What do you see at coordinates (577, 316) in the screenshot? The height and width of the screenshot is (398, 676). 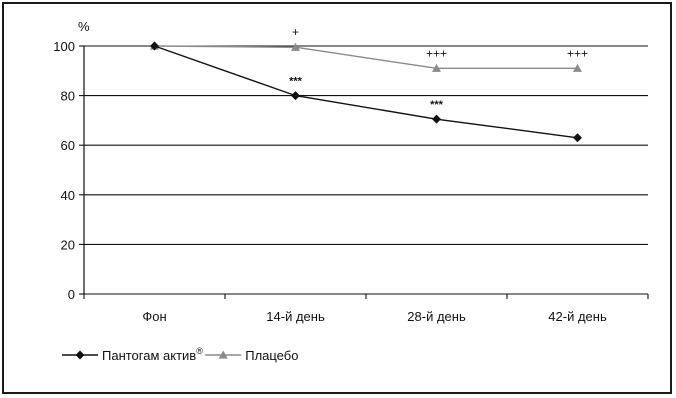 I see `x-tick-label: 42-й день` at bounding box center [577, 316].